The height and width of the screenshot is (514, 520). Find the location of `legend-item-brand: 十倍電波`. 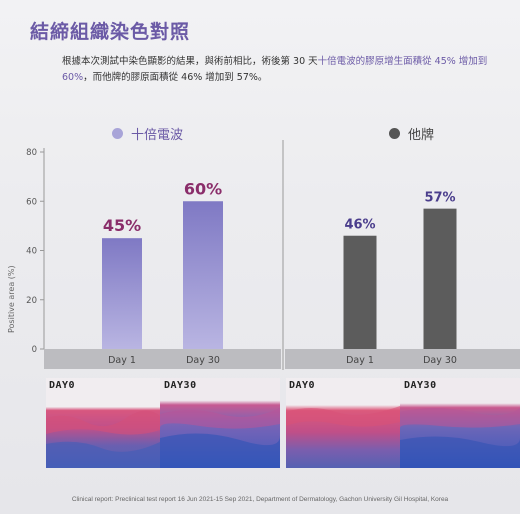

legend-item-brand: 十倍電波 is located at coordinates (147, 133).